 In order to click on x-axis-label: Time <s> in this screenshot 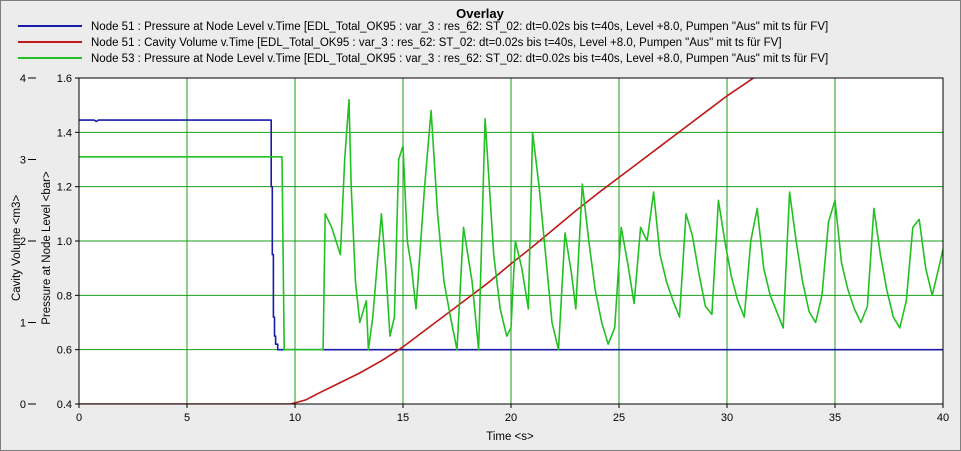, I will do `click(510, 437)`.